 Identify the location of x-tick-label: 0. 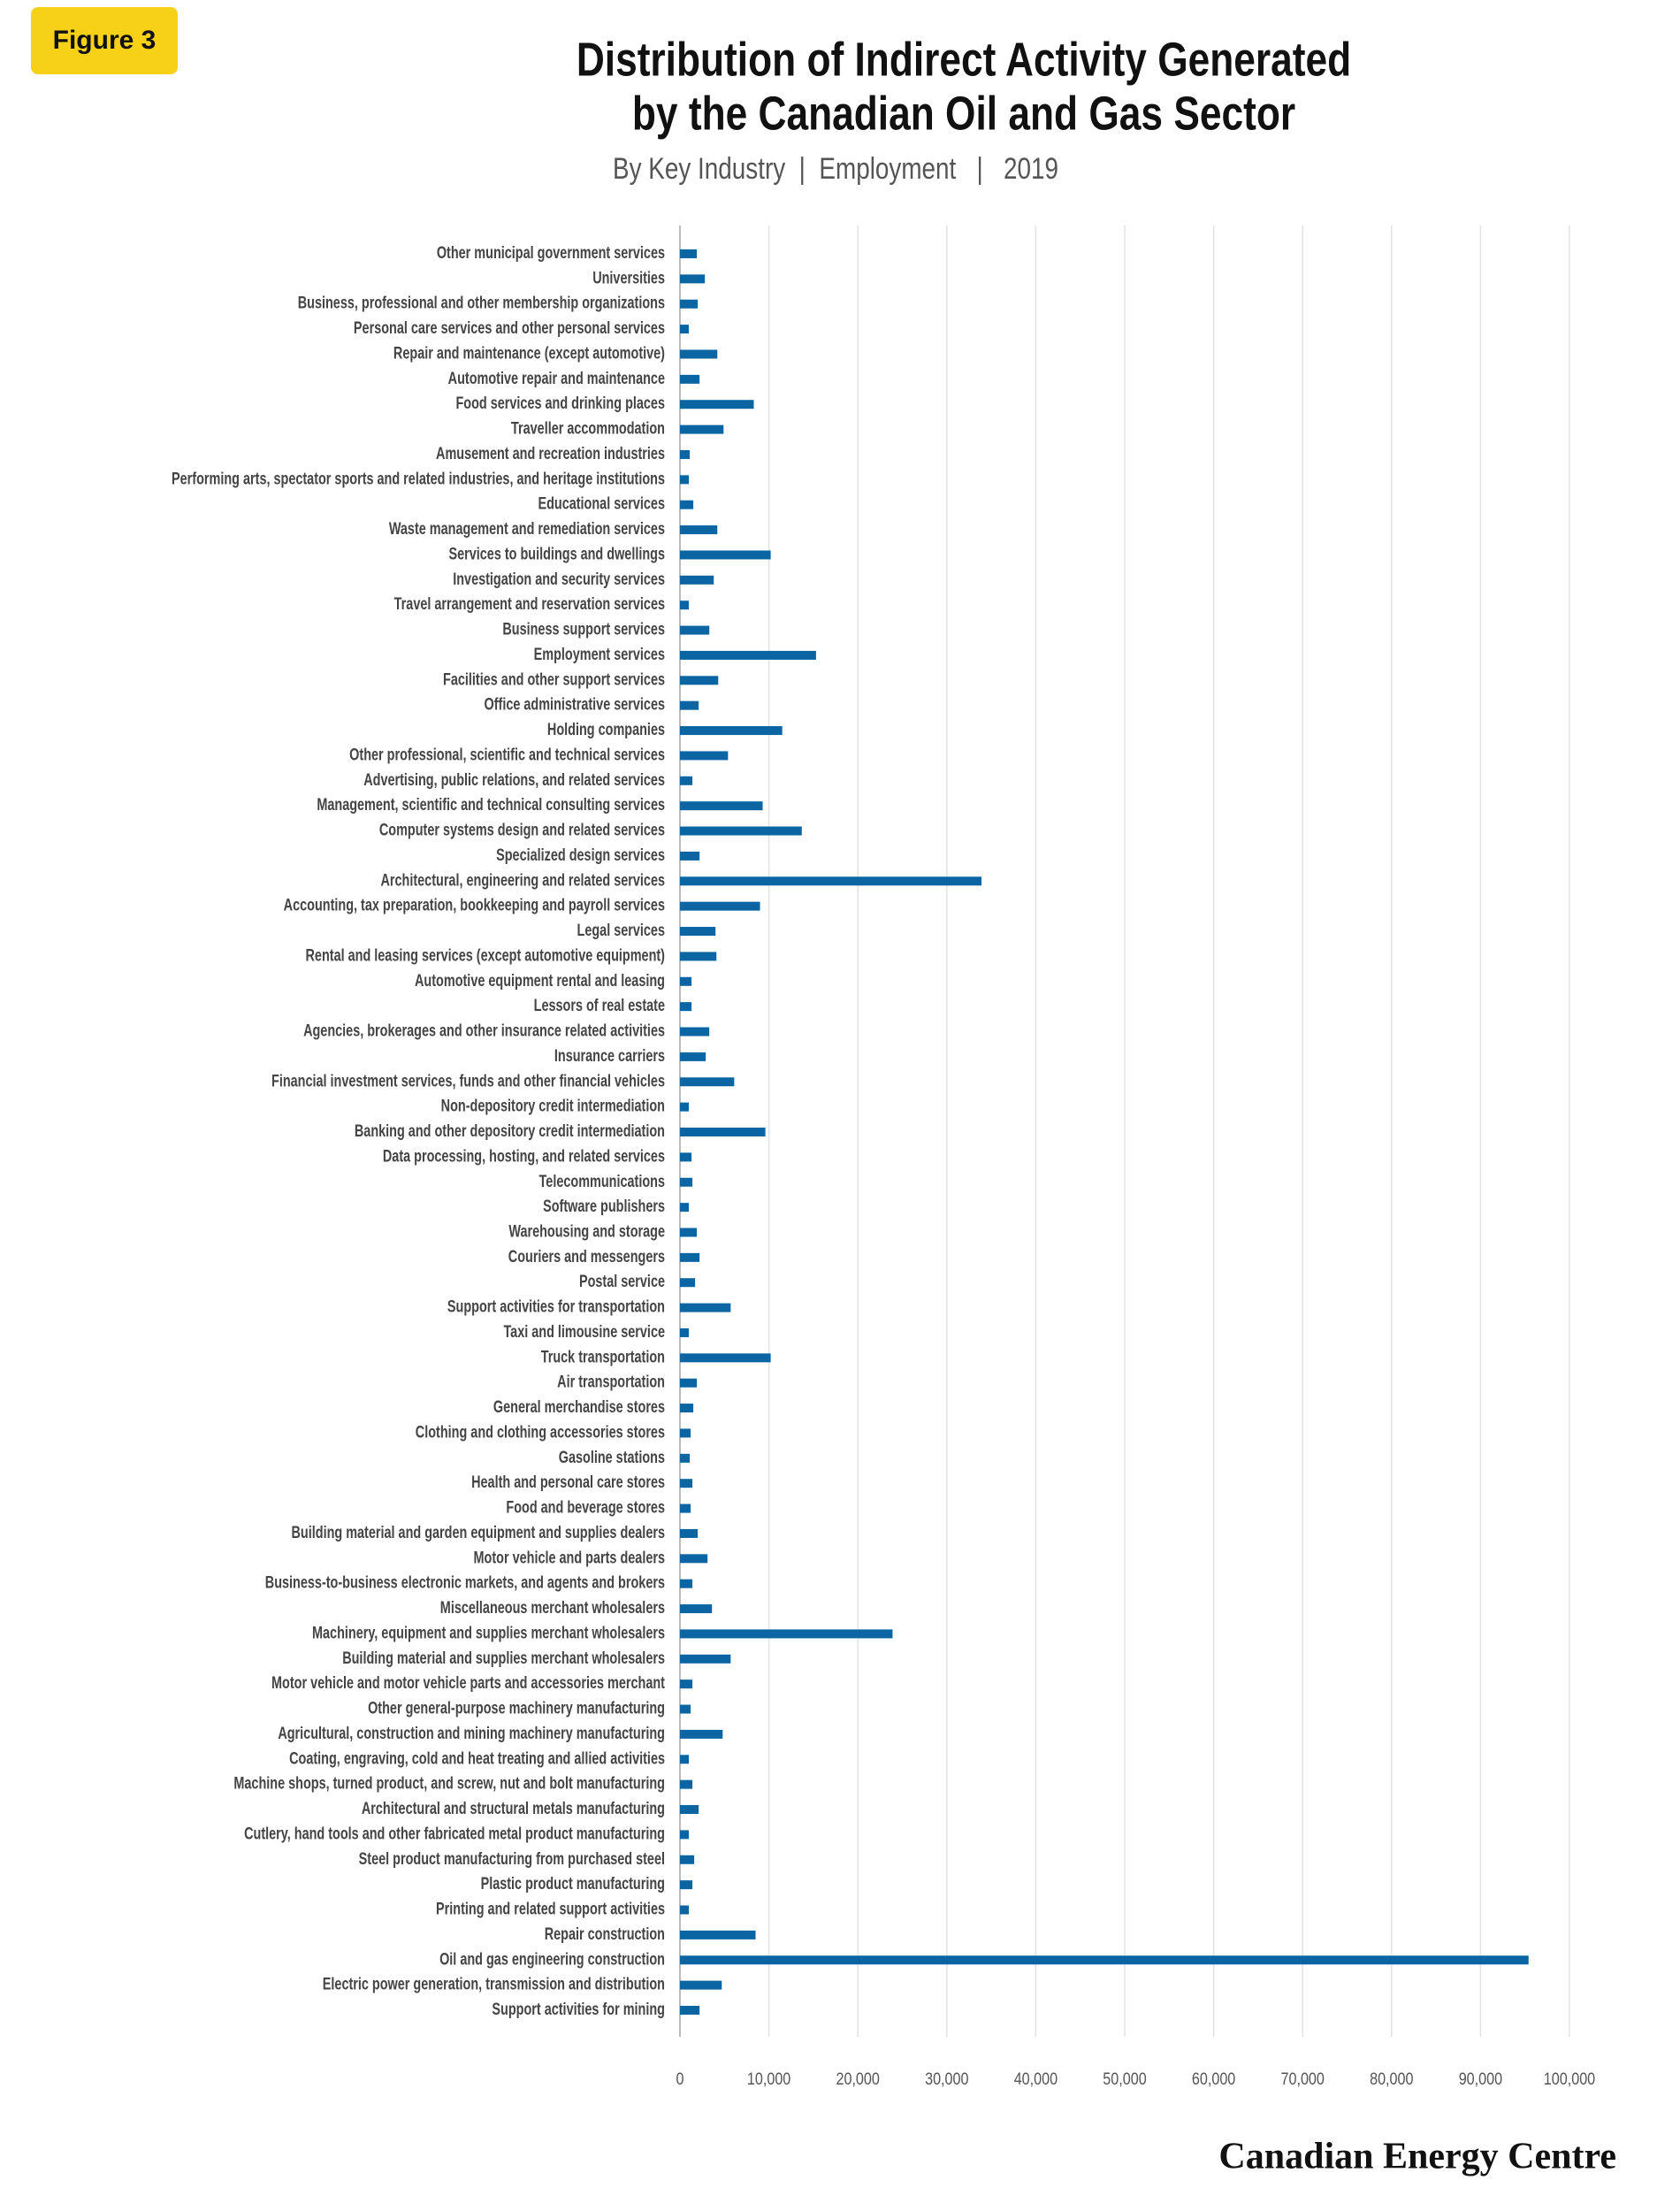
(680, 2079).